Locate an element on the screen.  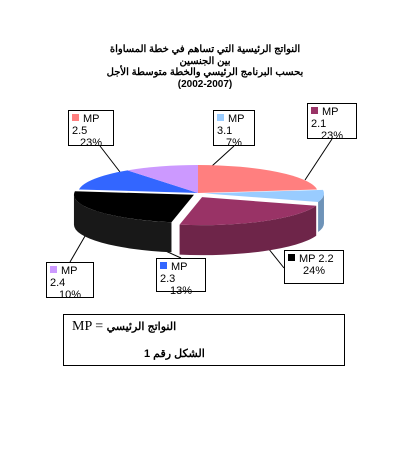
abbreviation-box: MP = النواتج الرئيسي الشكل رقم 1 is located at coordinates (204, 340).